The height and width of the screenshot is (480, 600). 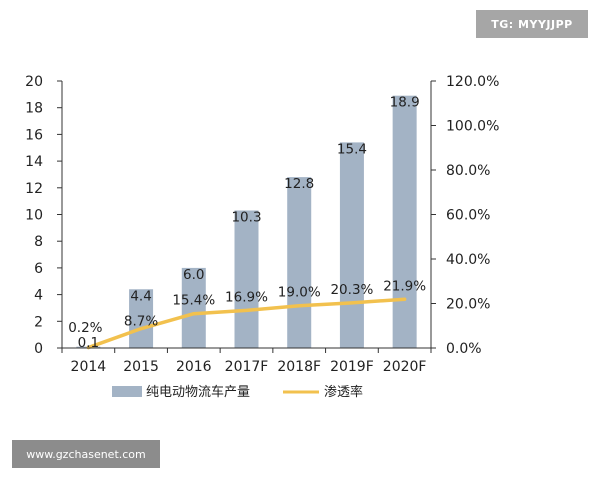 What do you see at coordinates (405, 103) in the screenshot?
I see `bar-value-label: 18.9` at bounding box center [405, 103].